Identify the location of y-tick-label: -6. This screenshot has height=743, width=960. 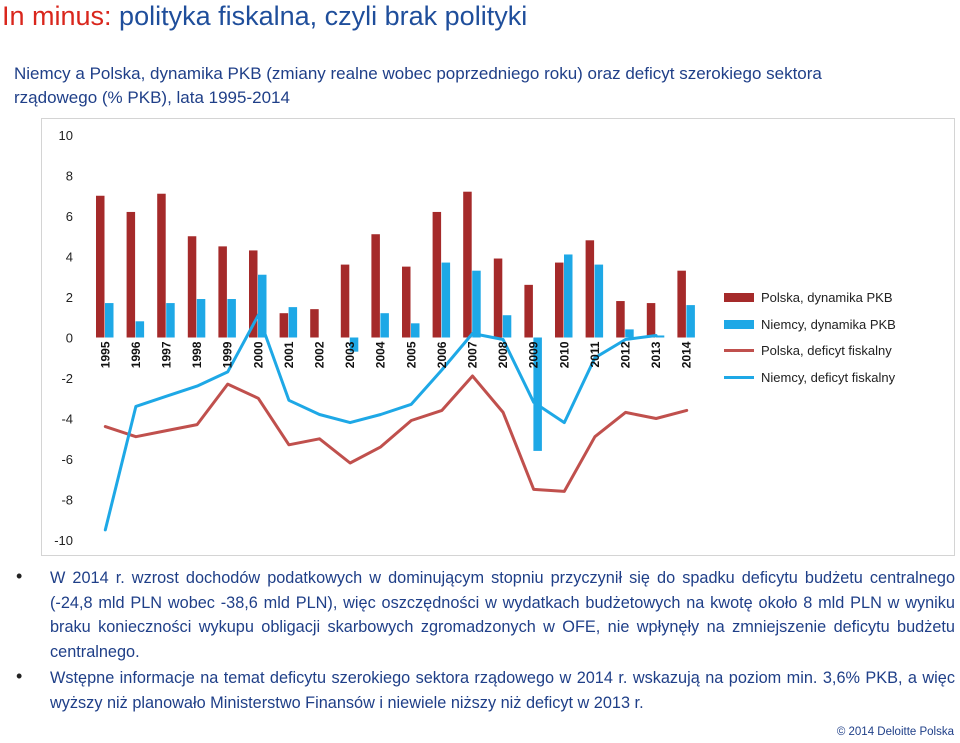
(67, 459).